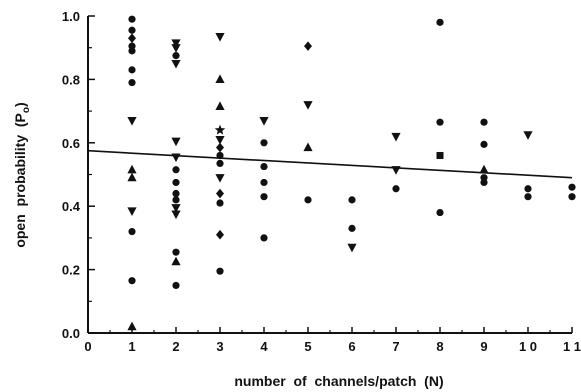 The height and width of the screenshot is (392, 581). What do you see at coordinates (20, 104) in the screenshot?
I see `y-axis-title-end: )` at bounding box center [20, 104].